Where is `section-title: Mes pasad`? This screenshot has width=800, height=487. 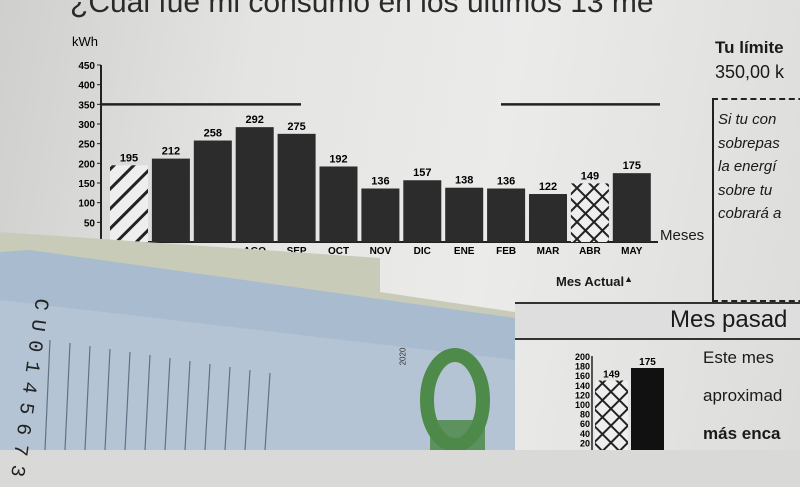 section-title: Mes pasad is located at coordinates (729, 319).